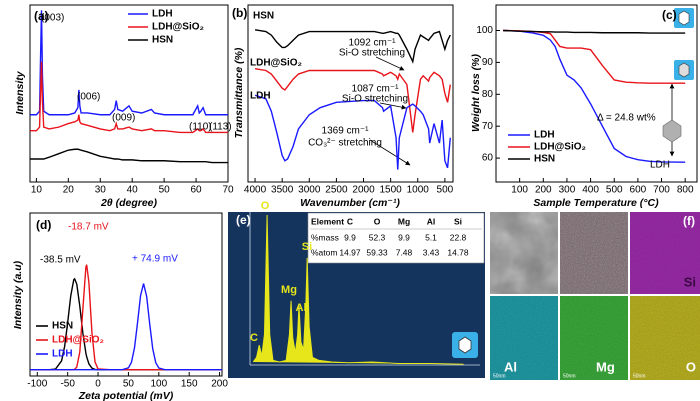 The height and width of the screenshot is (401, 700). What do you see at coordinates (404, 252) in the screenshot?
I see `table-cell: 7.48` at bounding box center [404, 252].